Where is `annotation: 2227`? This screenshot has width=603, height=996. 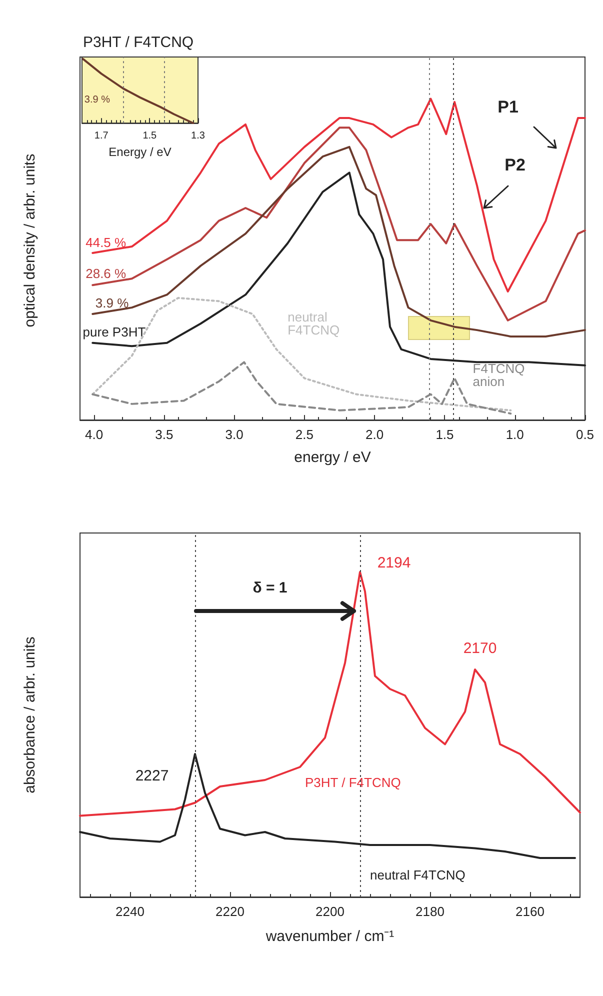
annotation: 2227 is located at coordinates (152, 776).